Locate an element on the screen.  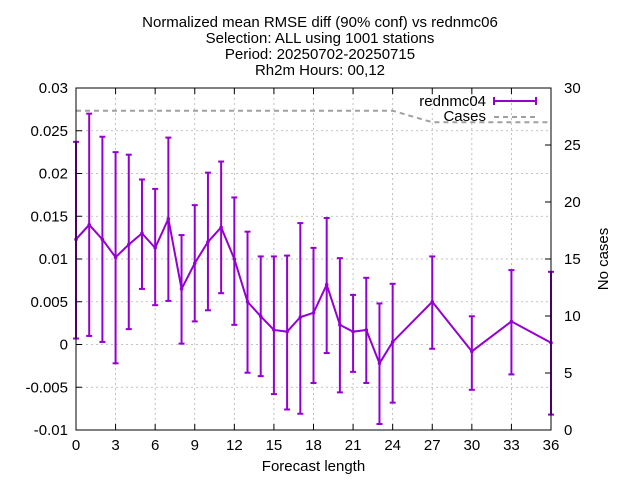
x-tick-label: 3 is located at coordinates (115, 445).